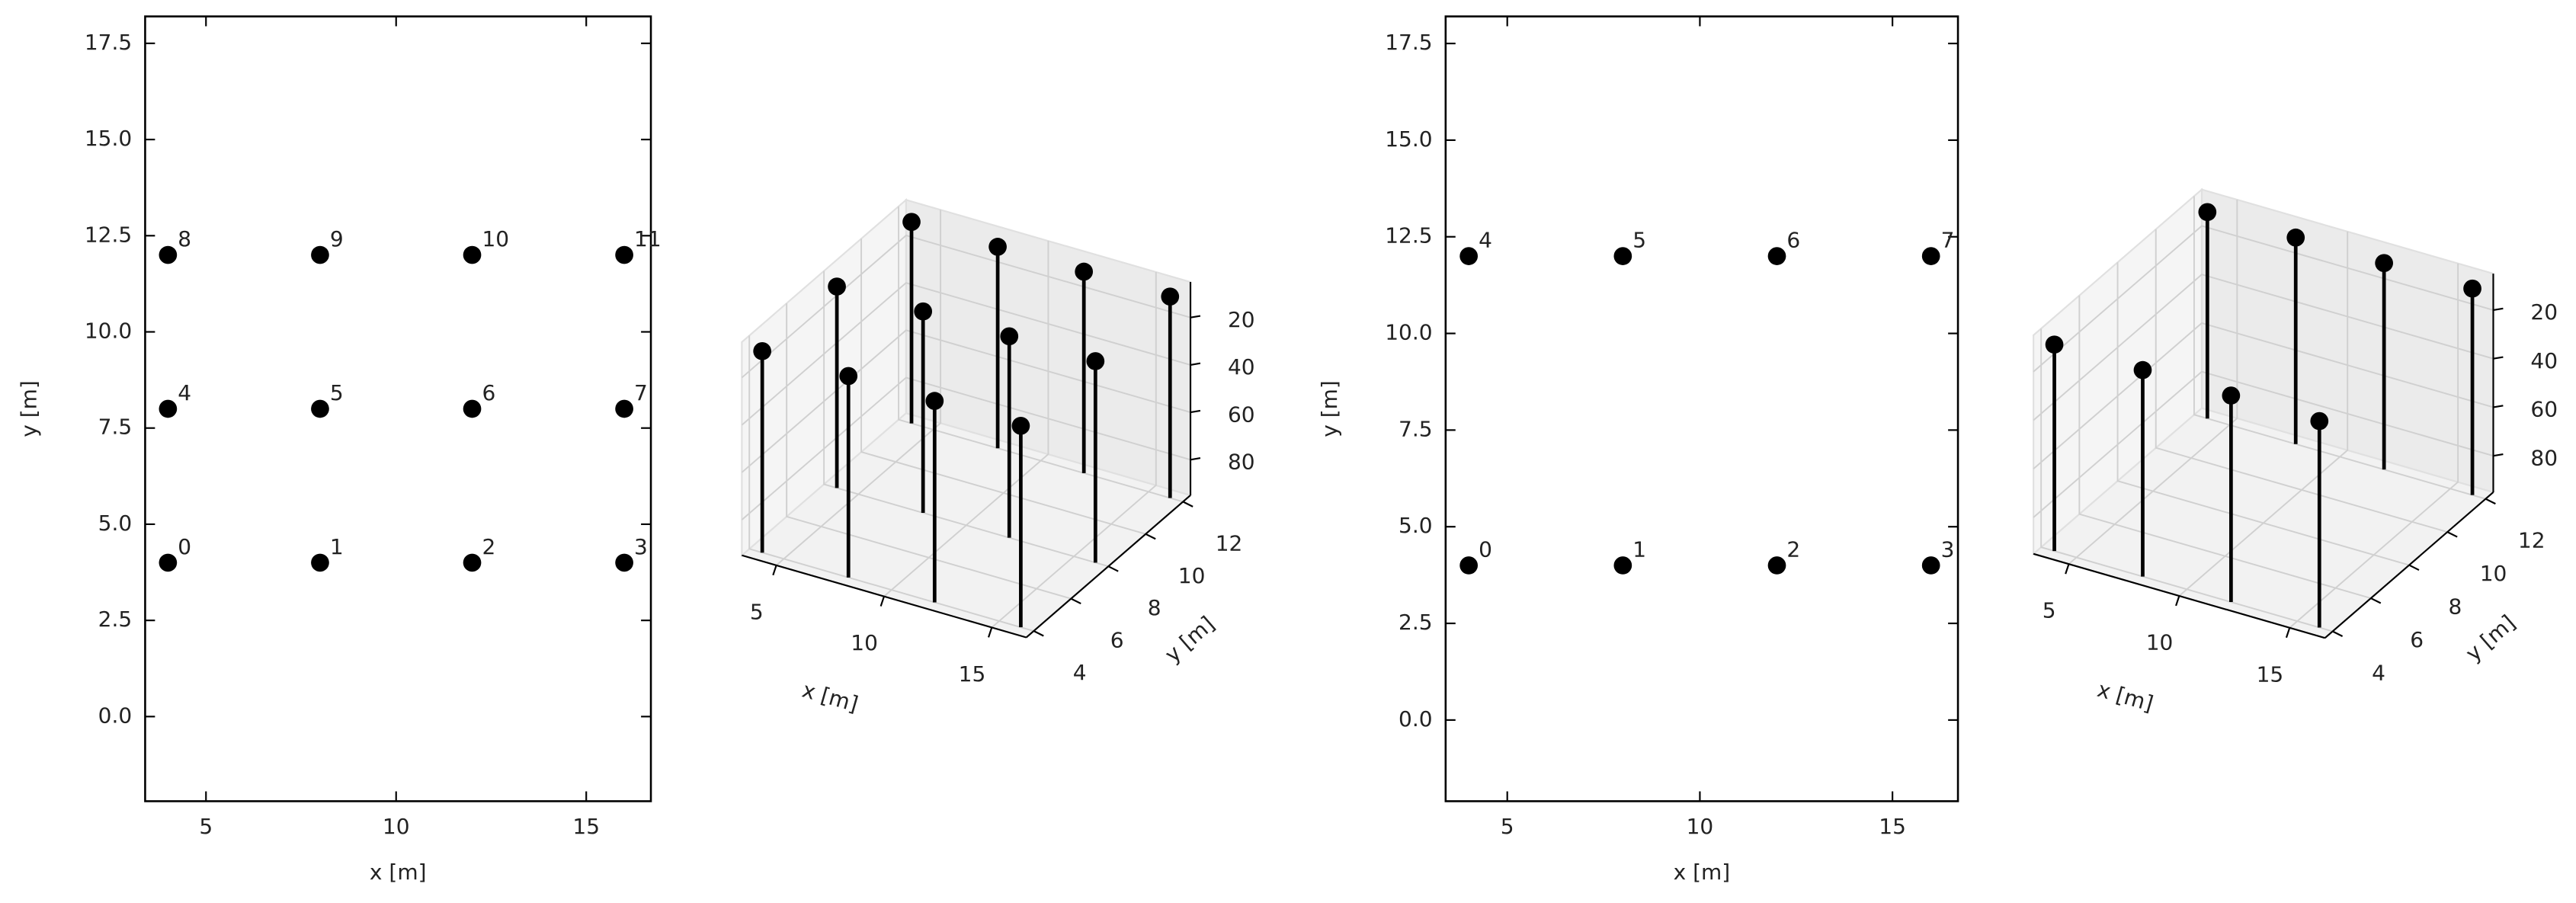  What do you see at coordinates (184, 238) in the screenshot?
I see `point-label: 8` at bounding box center [184, 238].